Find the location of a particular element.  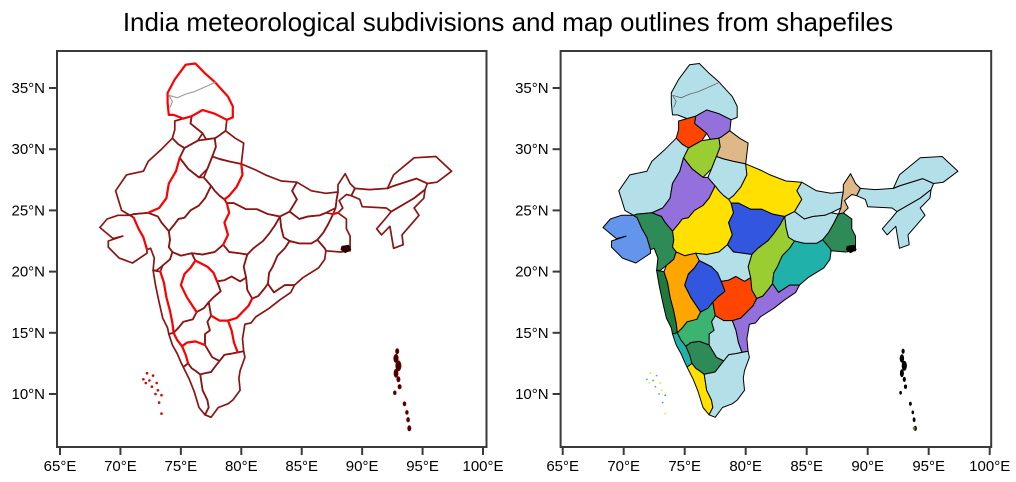

region-outline-telangana is located at coordinates (230, 298).